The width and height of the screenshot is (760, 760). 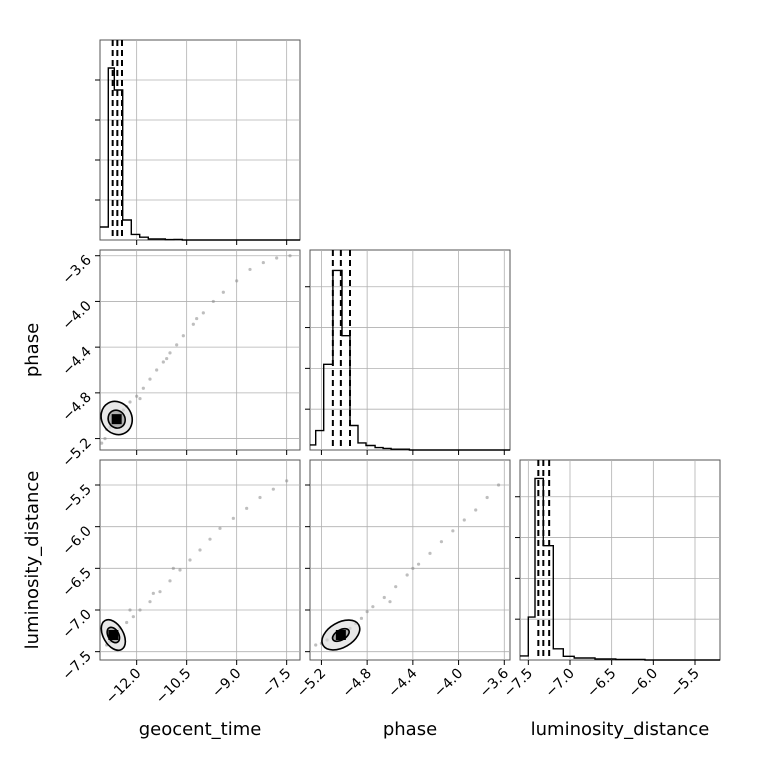 What do you see at coordinates (402, 682) in the screenshot?
I see `x-tick-label: −4.4` at bounding box center [402, 682].